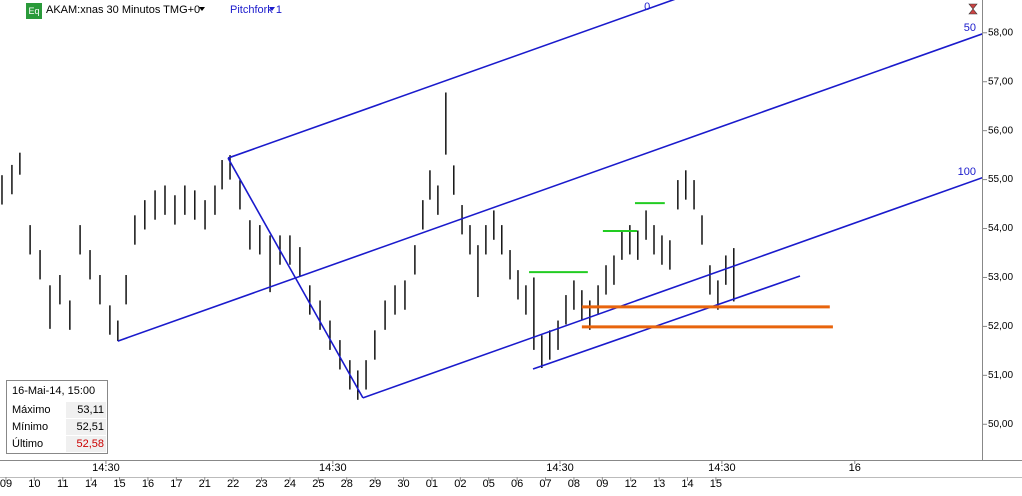 The height and width of the screenshot is (496, 1022). I want to click on y-tick-label: 51,00, so click(1000, 375).